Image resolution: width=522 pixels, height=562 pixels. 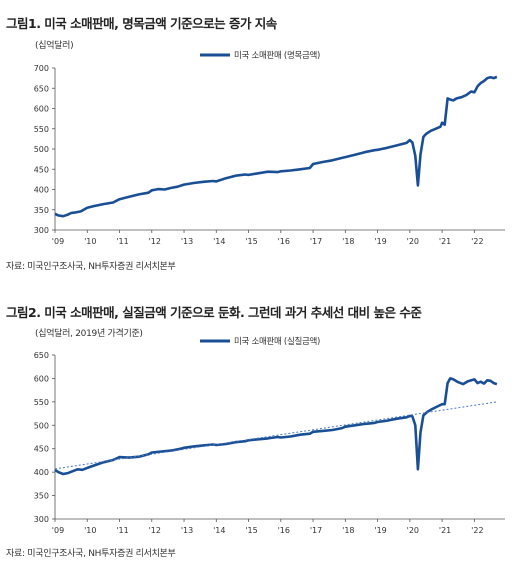 What do you see at coordinates (91, 554) in the screenshot?
I see `figure2-source: 자료: 미국인구조사국, NH투자증권 리서치본부` at bounding box center [91, 554].